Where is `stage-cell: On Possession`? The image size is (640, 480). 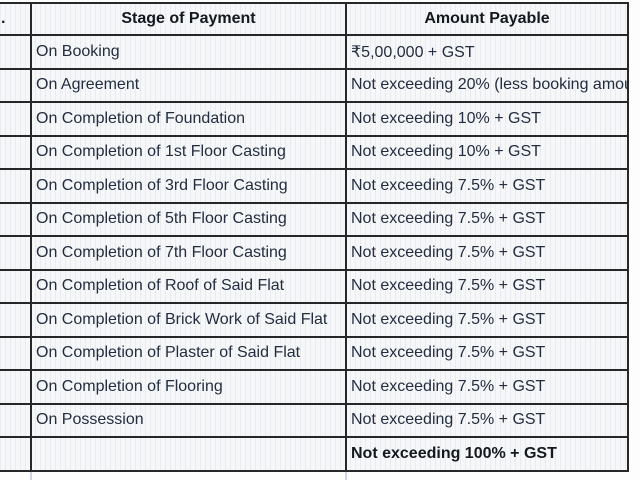
stage-cell: On Possession is located at coordinates (188, 420).